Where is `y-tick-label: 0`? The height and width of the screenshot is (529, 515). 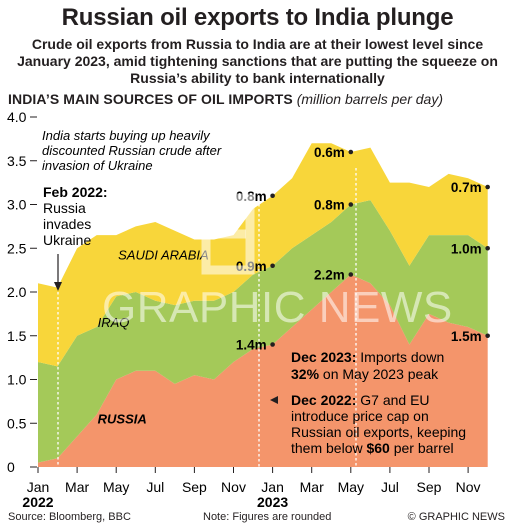
y-tick-label: 0 is located at coordinates (11, 467).